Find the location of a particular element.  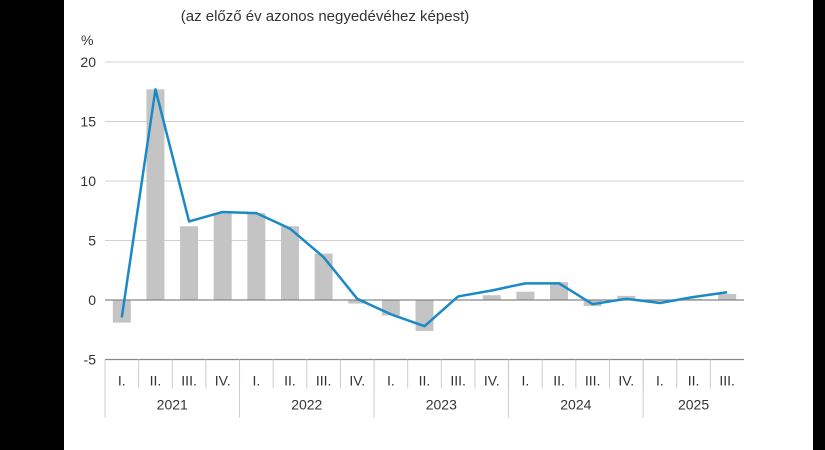

year-label: 2023 is located at coordinates (441, 405).